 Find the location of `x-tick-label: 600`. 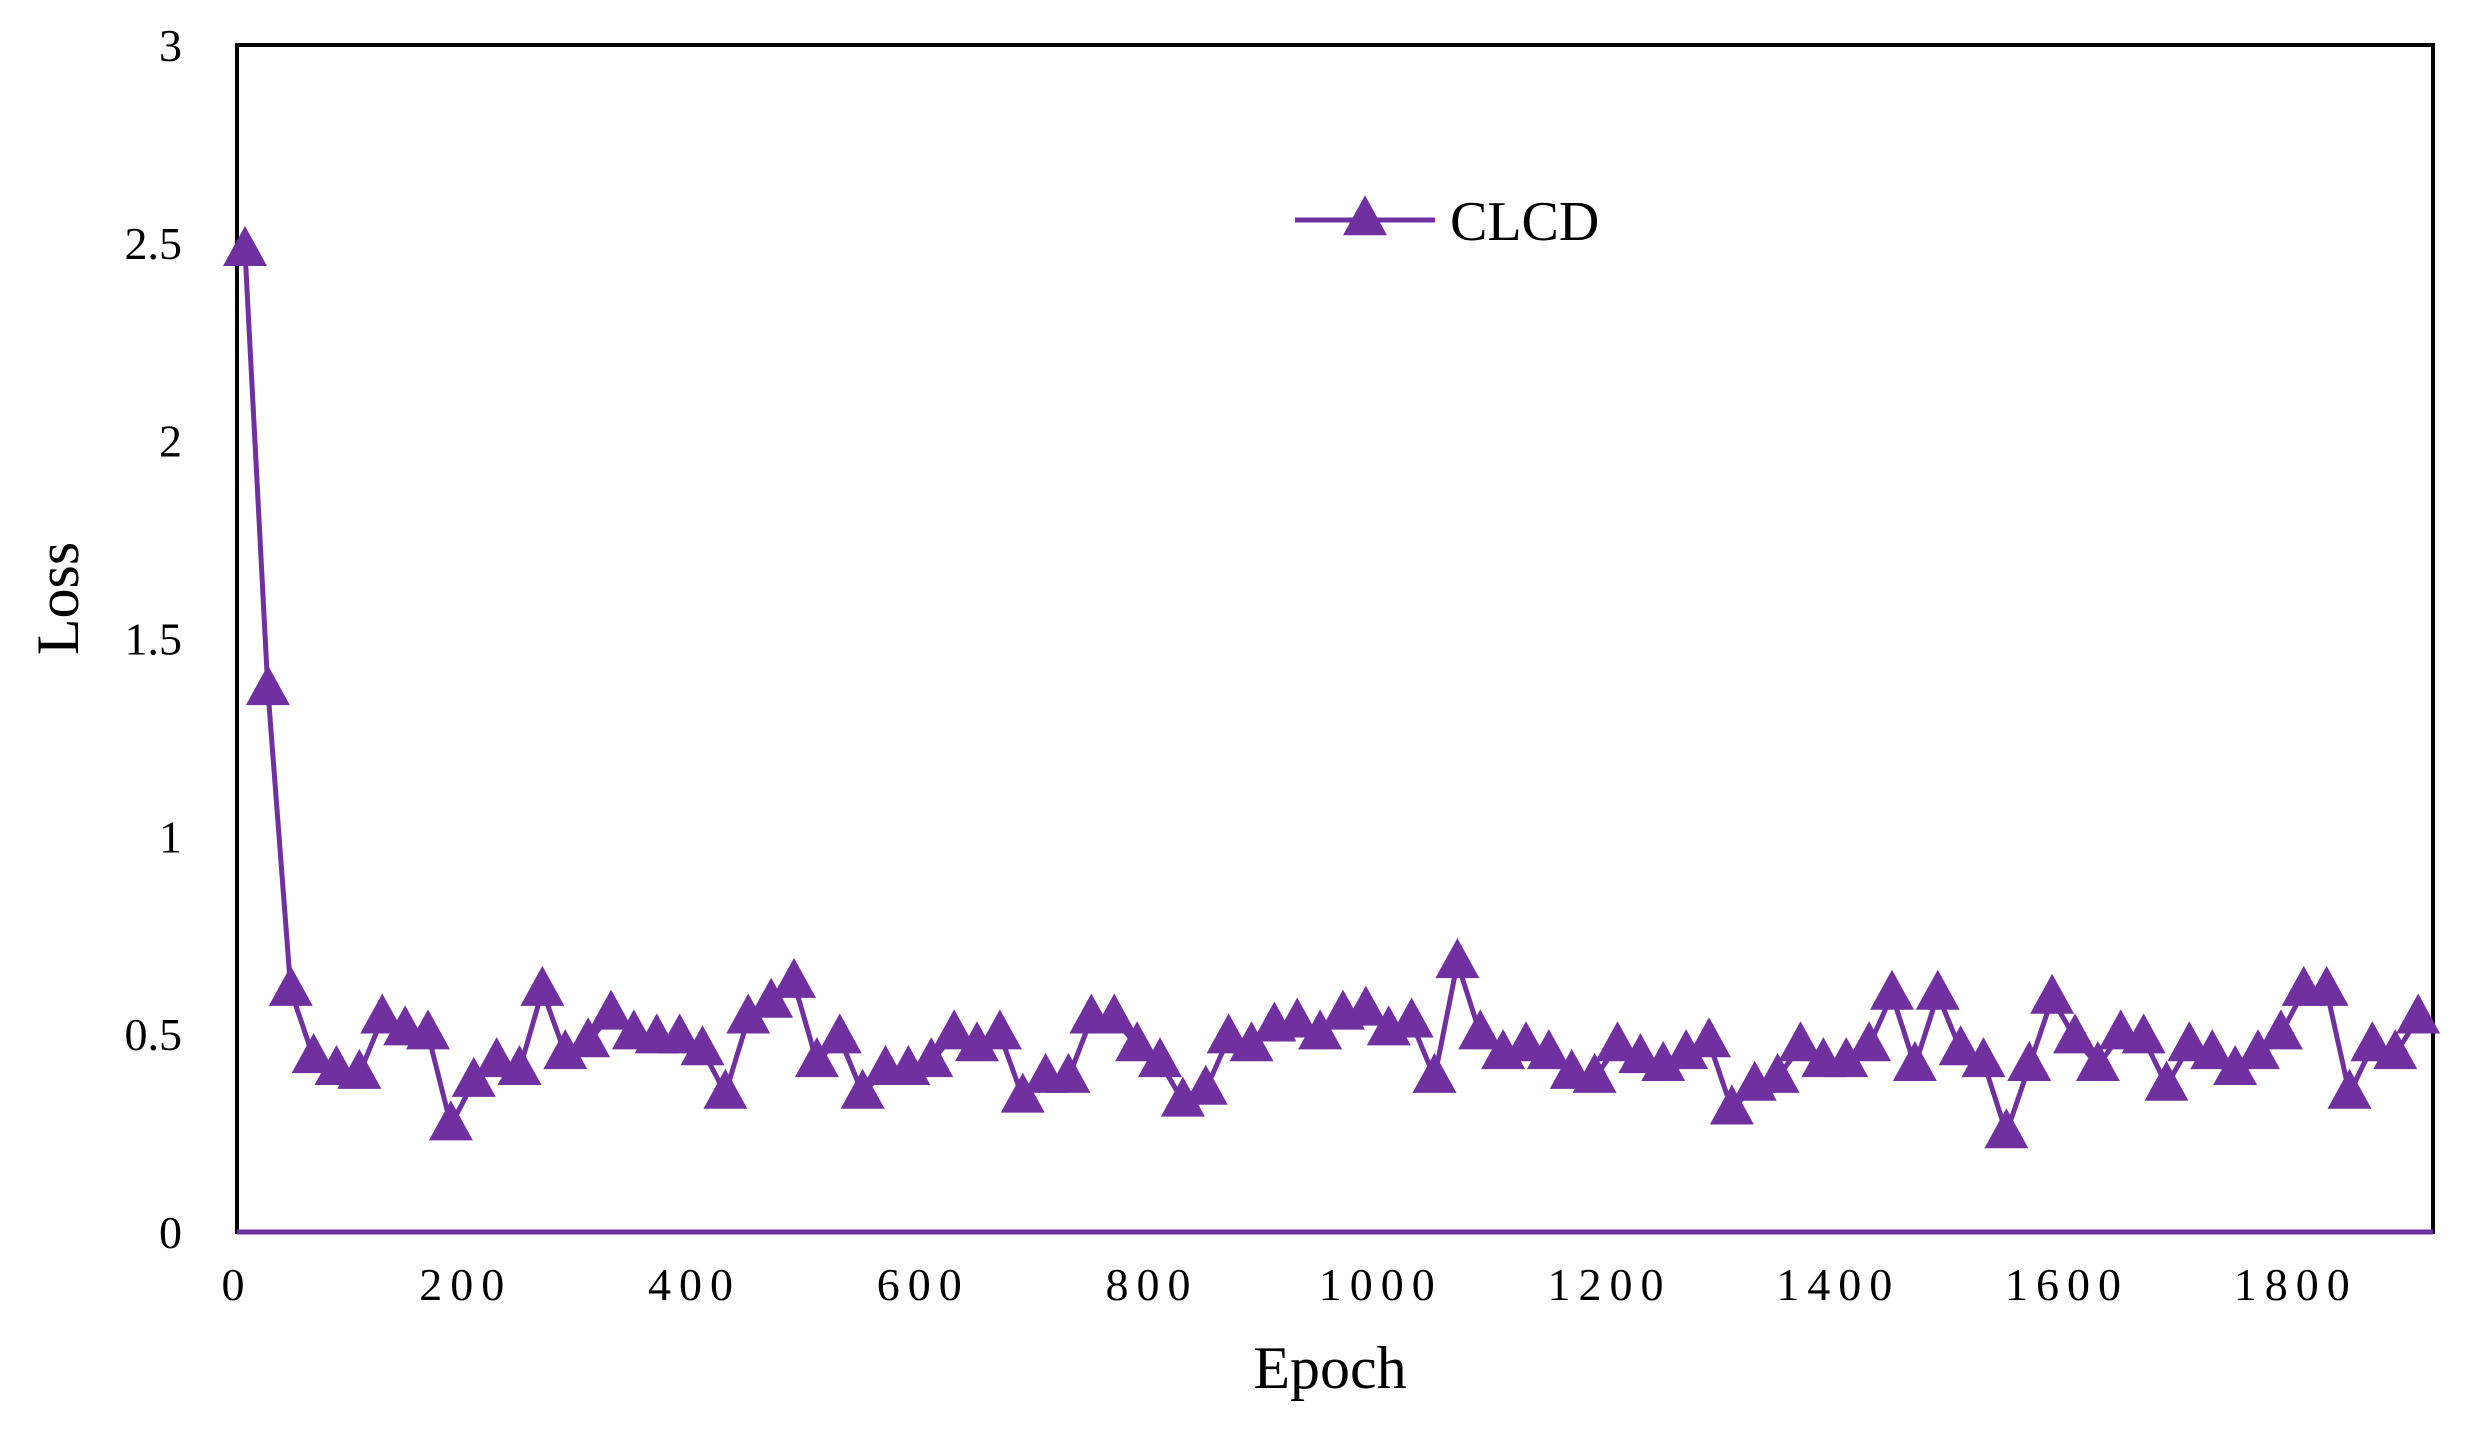

x-tick-label: 600 is located at coordinates (923, 1284).